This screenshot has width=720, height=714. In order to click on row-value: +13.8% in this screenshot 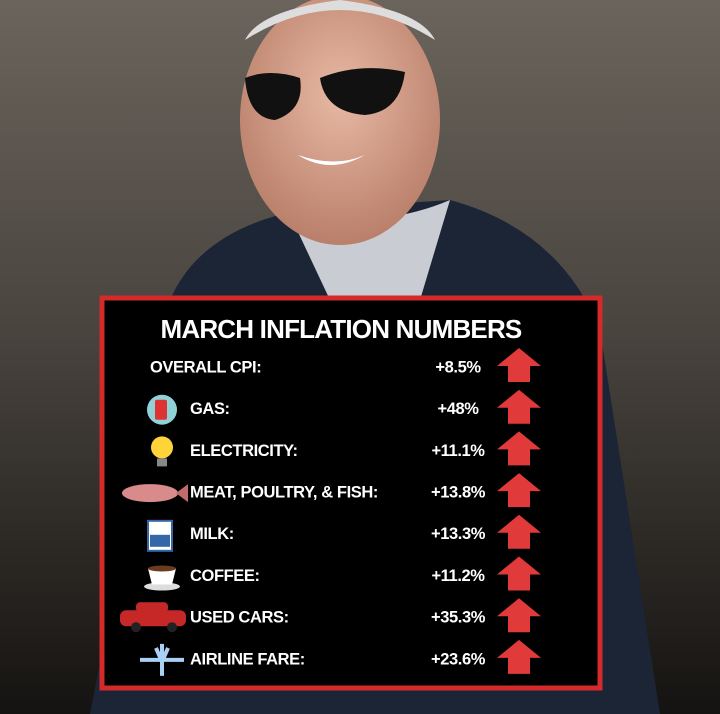, I will do `click(458, 492)`.